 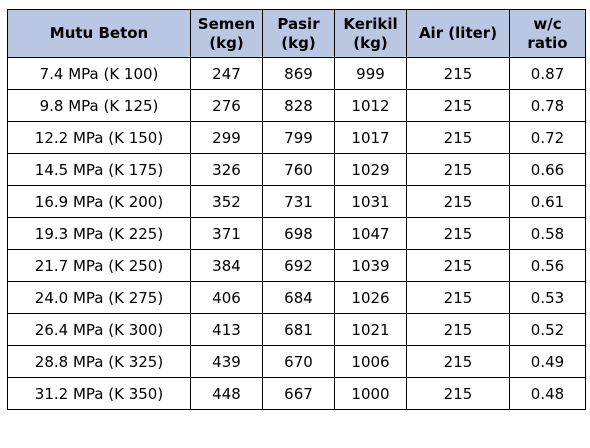 I want to click on cell-pasir: 698, so click(x=298, y=233).